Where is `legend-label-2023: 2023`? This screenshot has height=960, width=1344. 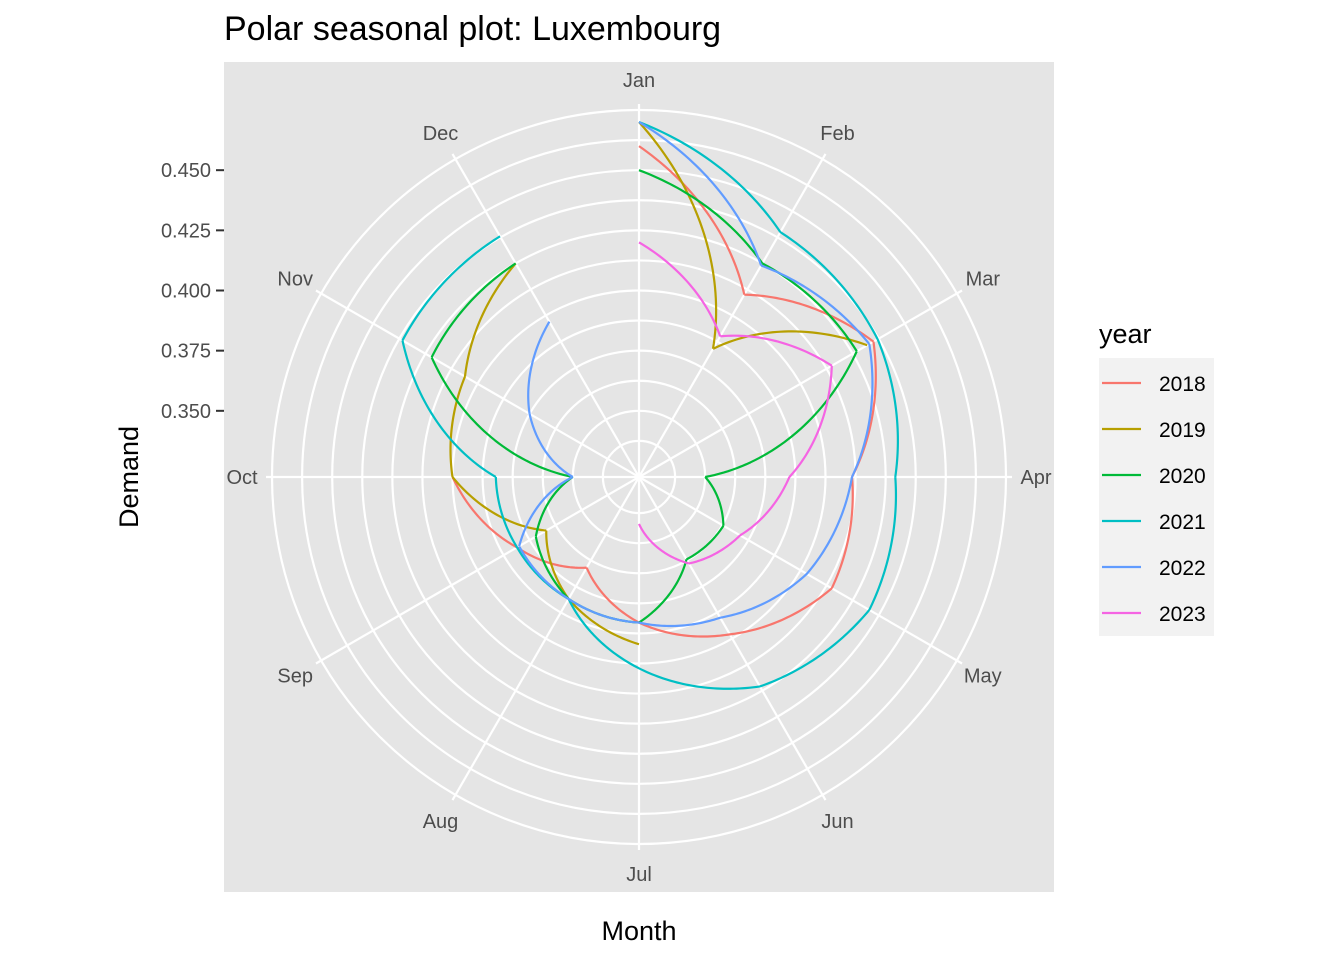
legend-label-2023: 2023 is located at coordinates (1182, 614).